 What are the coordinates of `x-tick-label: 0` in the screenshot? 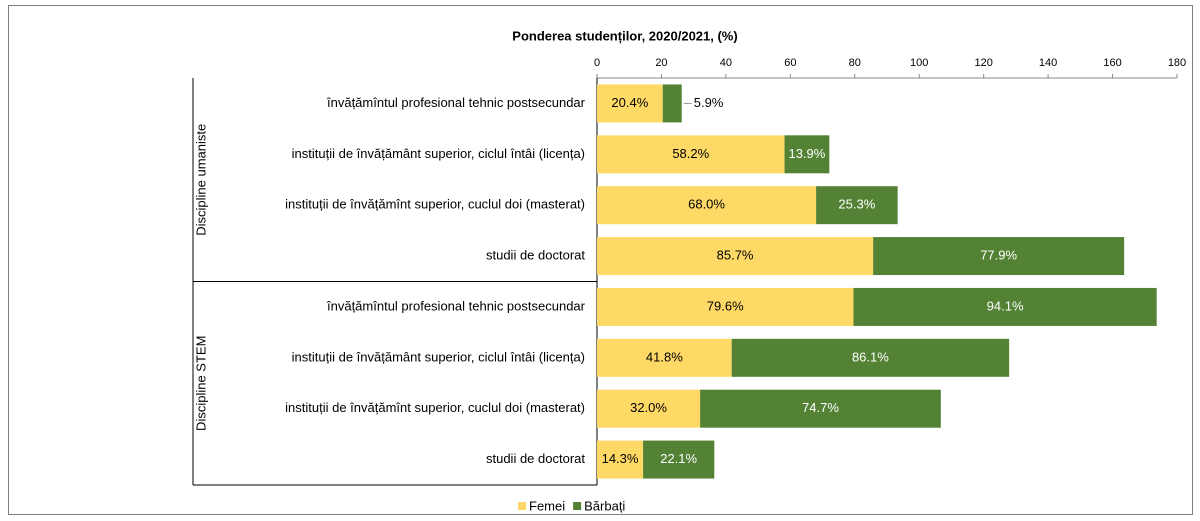 It's located at (597, 63).